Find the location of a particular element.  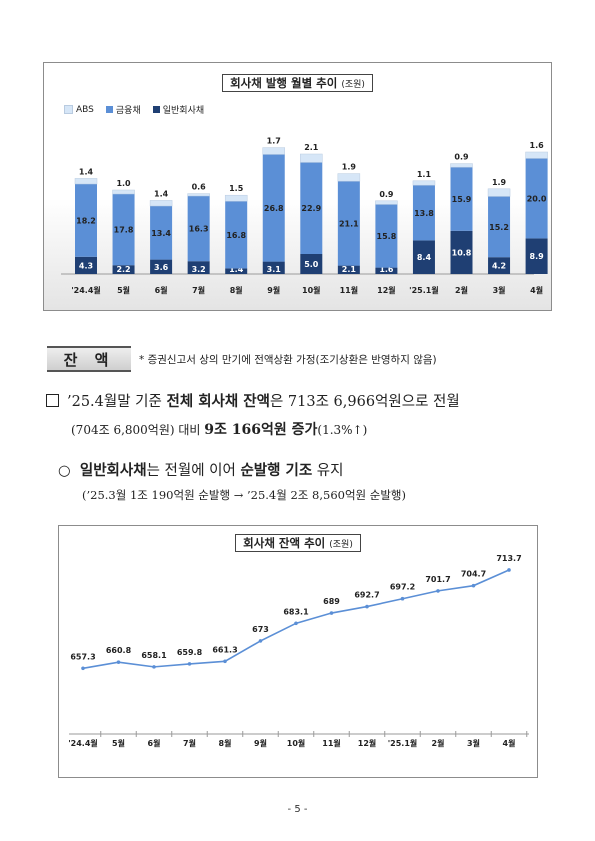

data-label: 17.8 is located at coordinates (124, 230).